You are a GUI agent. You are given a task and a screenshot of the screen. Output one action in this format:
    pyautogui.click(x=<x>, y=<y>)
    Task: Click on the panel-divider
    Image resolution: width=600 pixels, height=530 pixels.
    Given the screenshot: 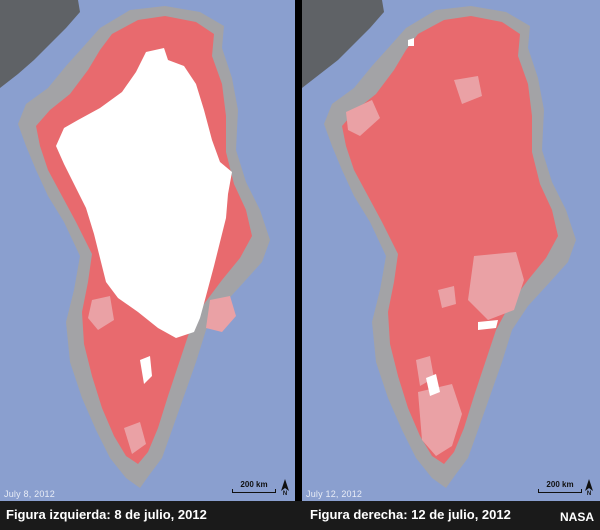 What is the action you would take?
    pyautogui.click(x=298, y=250)
    